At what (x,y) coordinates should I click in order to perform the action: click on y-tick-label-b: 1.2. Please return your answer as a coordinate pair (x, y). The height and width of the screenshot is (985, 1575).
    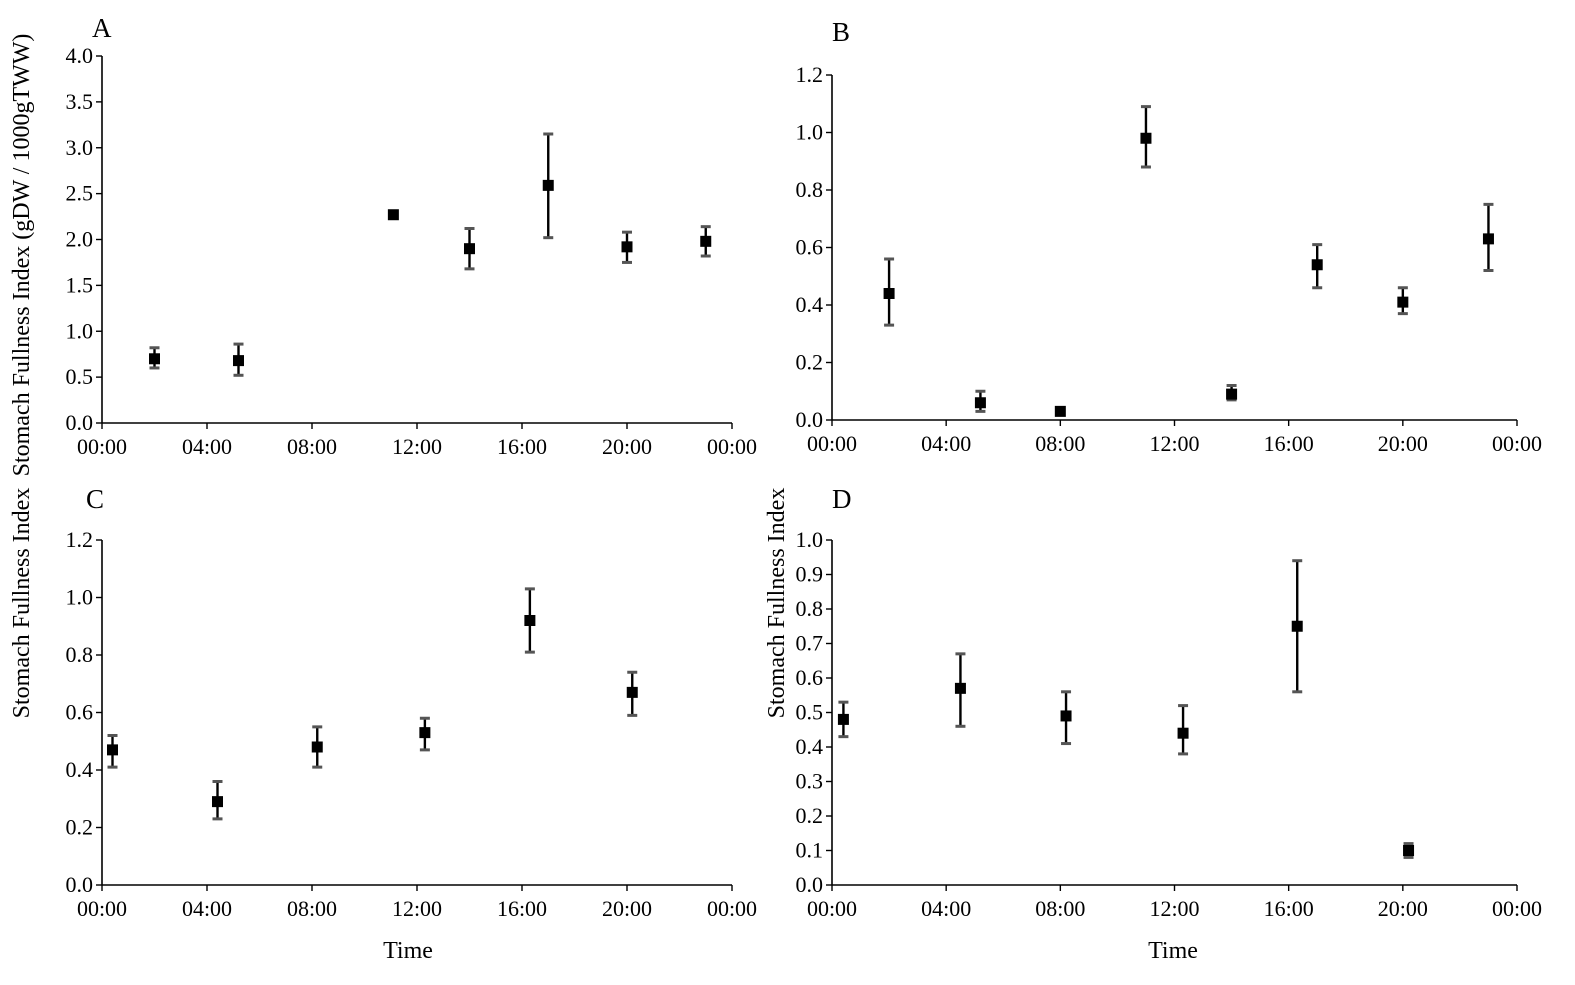
    Looking at the image, I should click on (810, 74).